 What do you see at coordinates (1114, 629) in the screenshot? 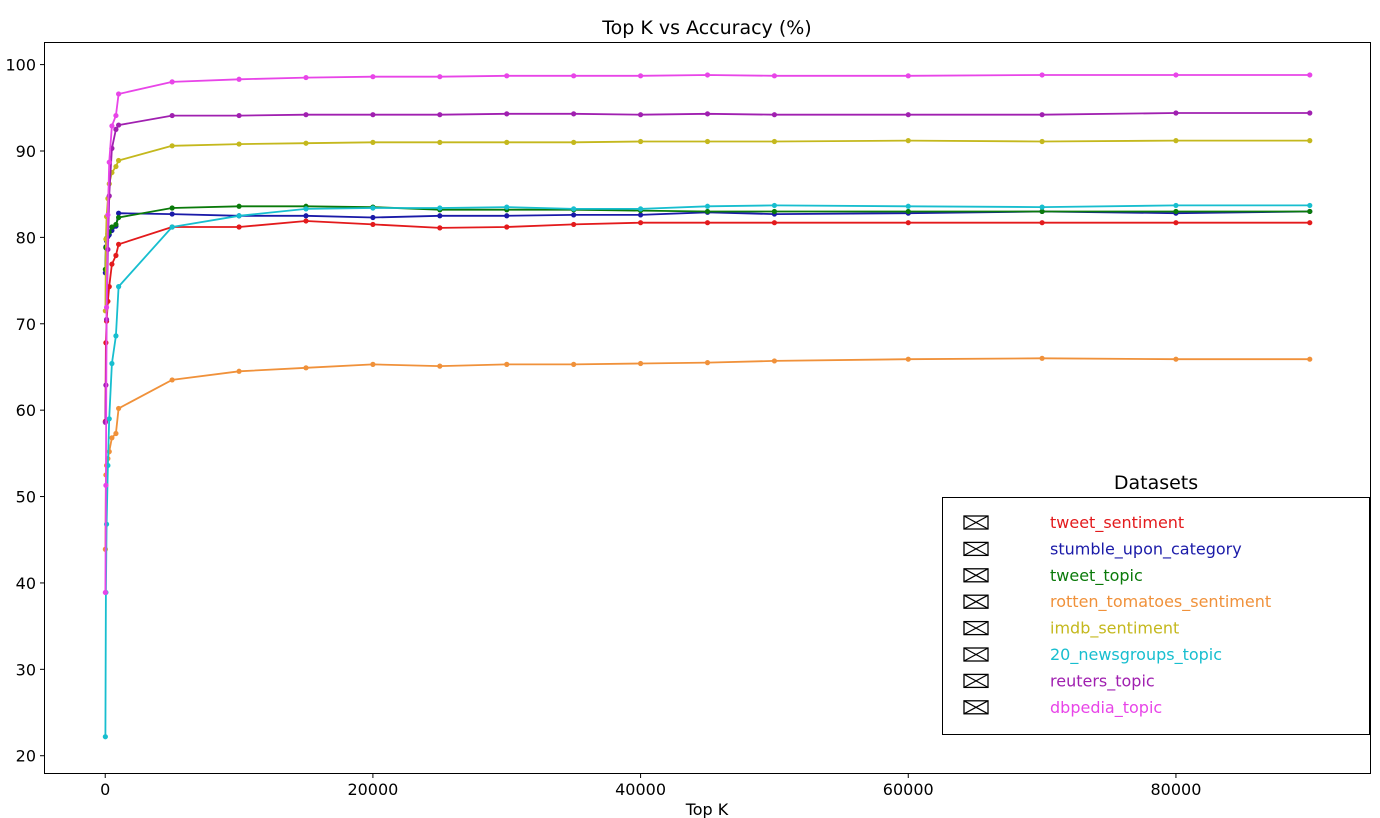
I see `legend-label: imdb_sentiment` at bounding box center [1114, 629].